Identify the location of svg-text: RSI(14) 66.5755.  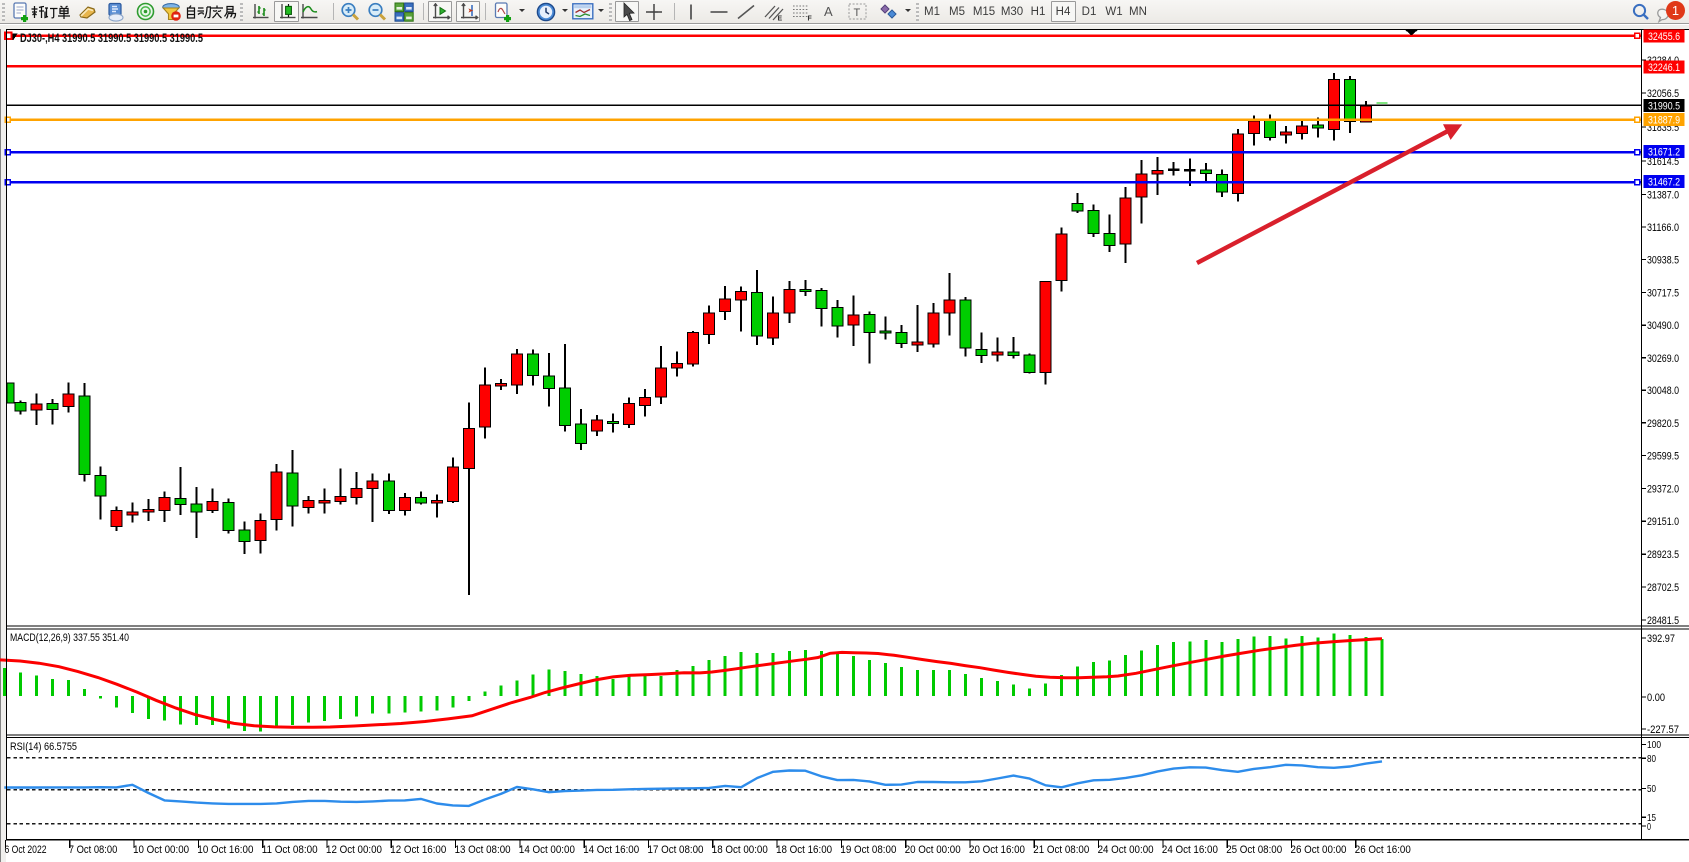
(43, 747).